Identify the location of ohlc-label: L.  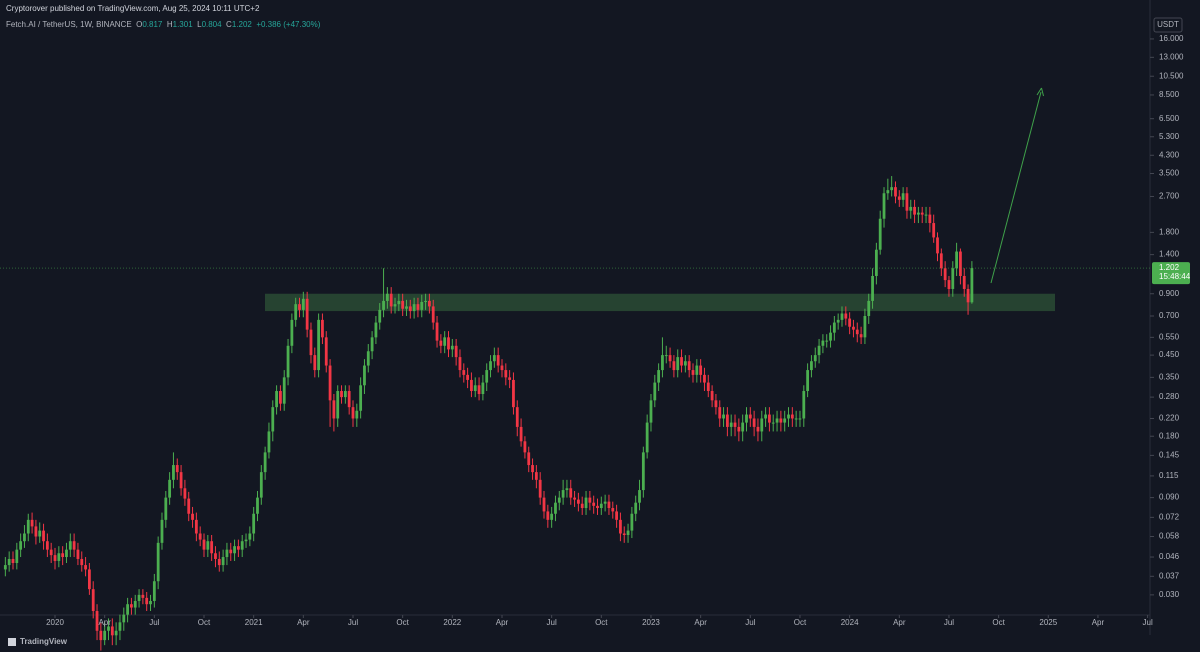
(199, 24).